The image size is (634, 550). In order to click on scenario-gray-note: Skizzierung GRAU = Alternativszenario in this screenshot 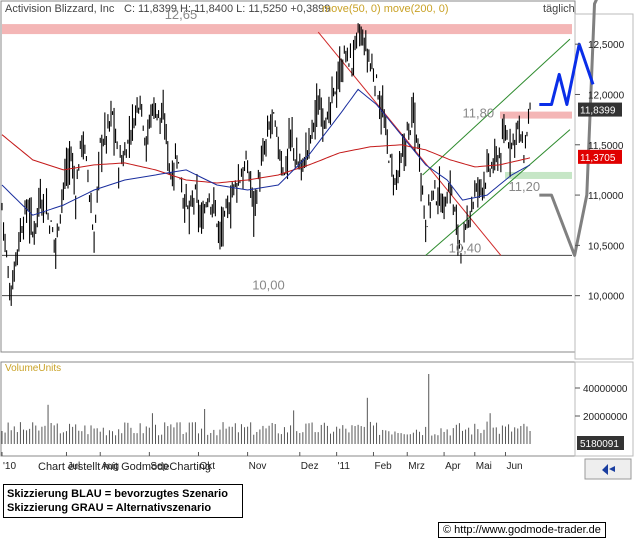, I will do `click(109, 508)`.